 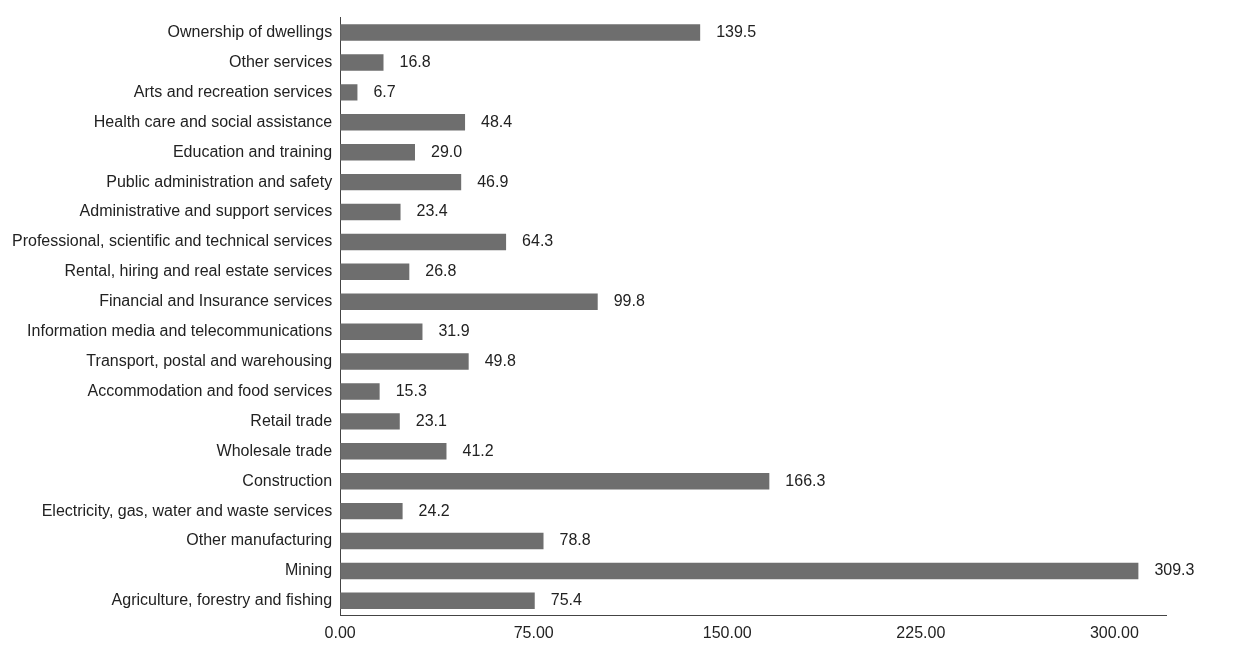 What do you see at coordinates (172, 241) in the screenshot?
I see `y-tick-label: Professional, scientific and technical services` at bounding box center [172, 241].